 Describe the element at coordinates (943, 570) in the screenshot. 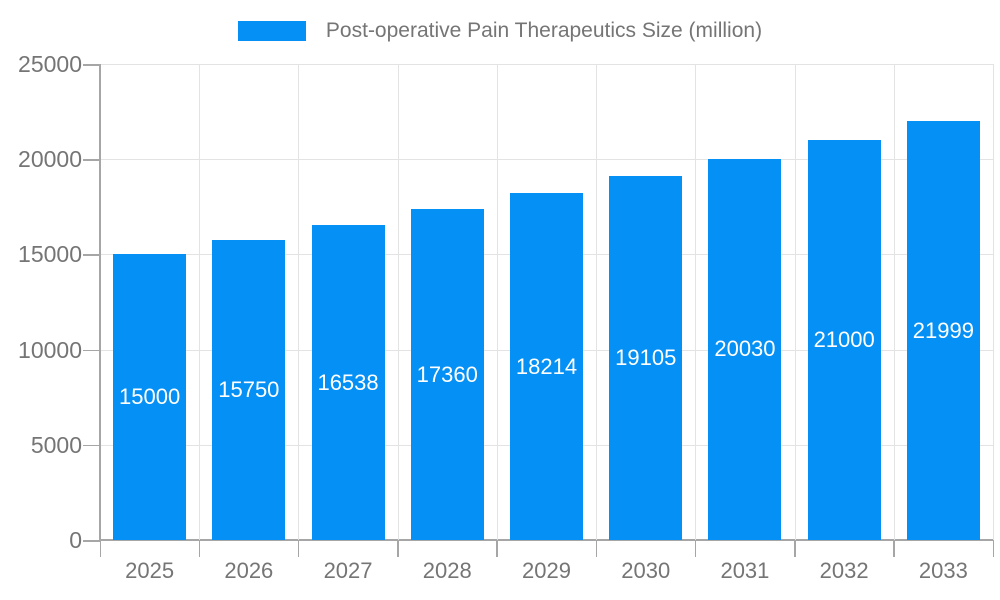

I see `x-axis-label: 2033` at that location.